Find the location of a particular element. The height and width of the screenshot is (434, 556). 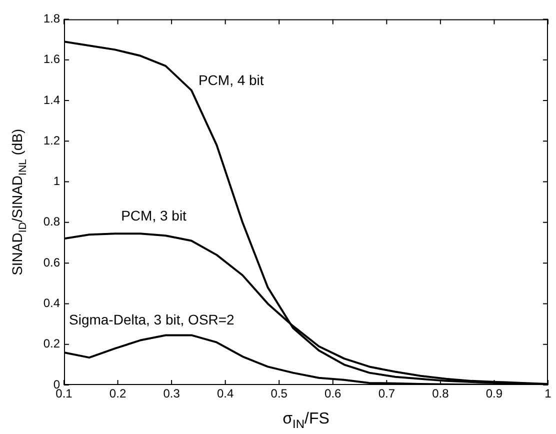

y-tick-label: 0.6 is located at coordinates (51, 262).